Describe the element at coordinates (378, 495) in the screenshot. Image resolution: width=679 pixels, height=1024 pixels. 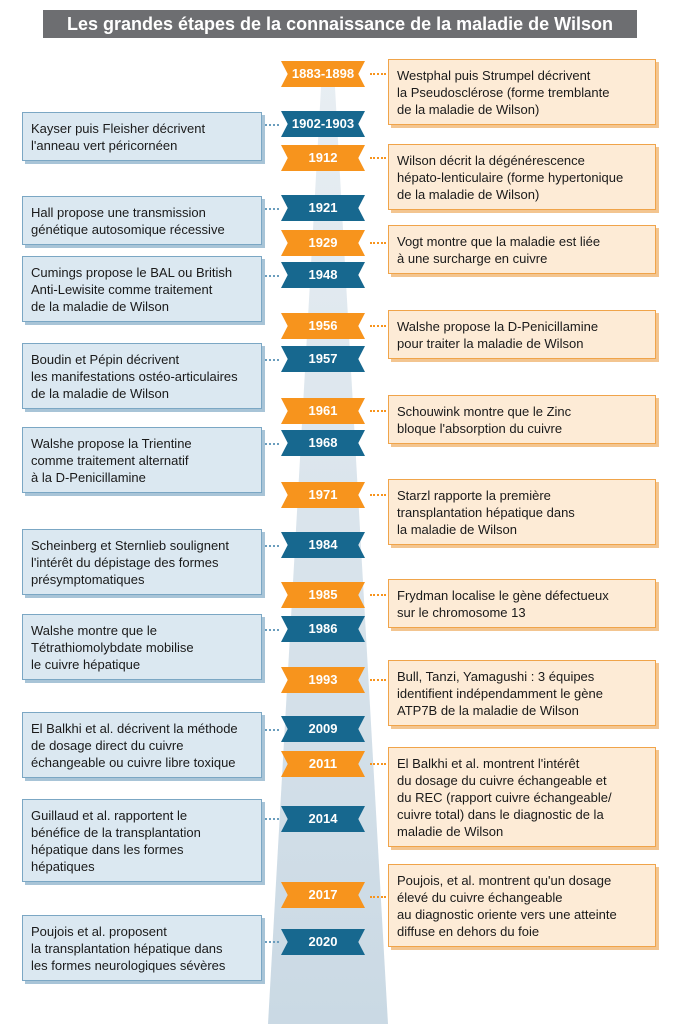
I see `connector-1971` at that location.